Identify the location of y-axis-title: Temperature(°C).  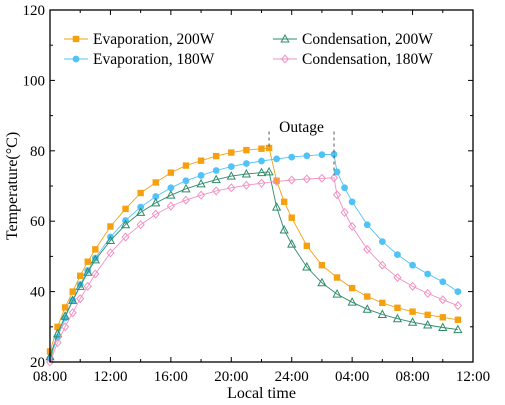
(12, 186).